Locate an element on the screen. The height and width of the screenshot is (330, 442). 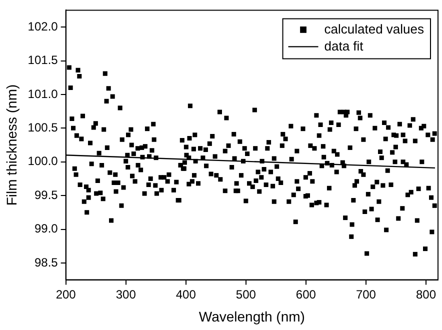
x-tick-label: 400 is located at coordinates (186, 294).